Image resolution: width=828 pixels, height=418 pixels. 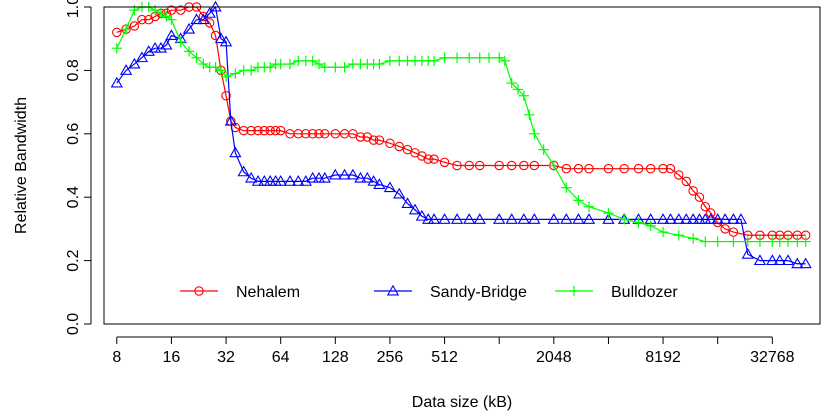 I want to click on x-tick-label: 8192, so click(x=663, y=357).